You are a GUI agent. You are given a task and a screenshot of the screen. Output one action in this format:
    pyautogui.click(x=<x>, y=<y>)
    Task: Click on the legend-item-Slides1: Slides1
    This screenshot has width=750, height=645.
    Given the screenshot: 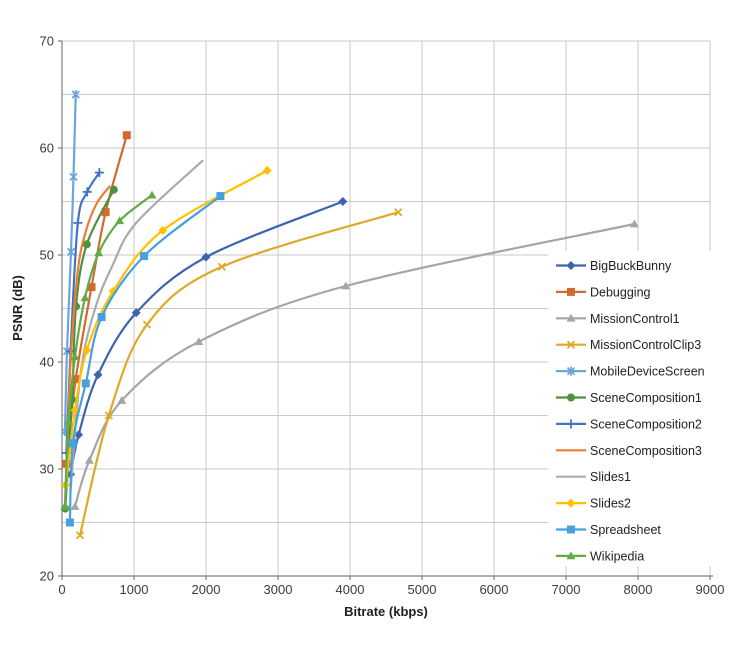 What is the action you would take?
    pyautogui.click(x=593, y=477)
    